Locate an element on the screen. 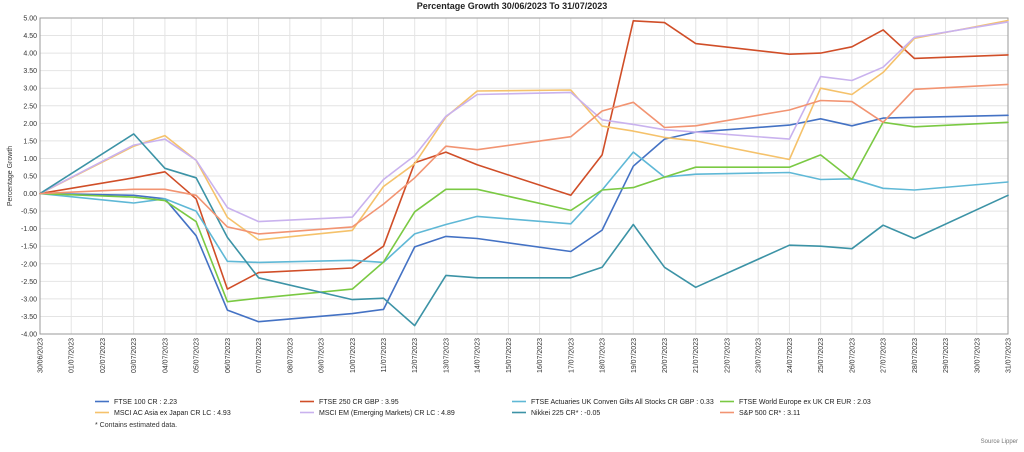 The width and height of the screenshot is (1024, 452). x-tick-label: 25/07/2023 is located at coordinates (821, 355).